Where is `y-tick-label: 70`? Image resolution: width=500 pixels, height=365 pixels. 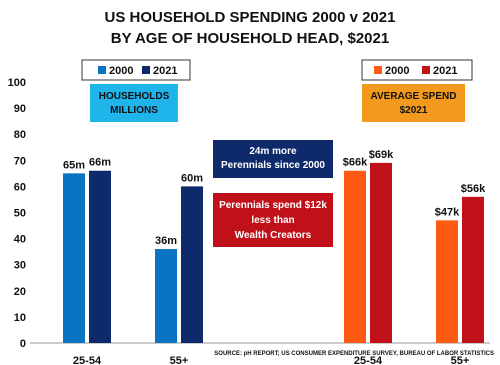
y-tick-label: 70 is located at coordinates (20, 161).